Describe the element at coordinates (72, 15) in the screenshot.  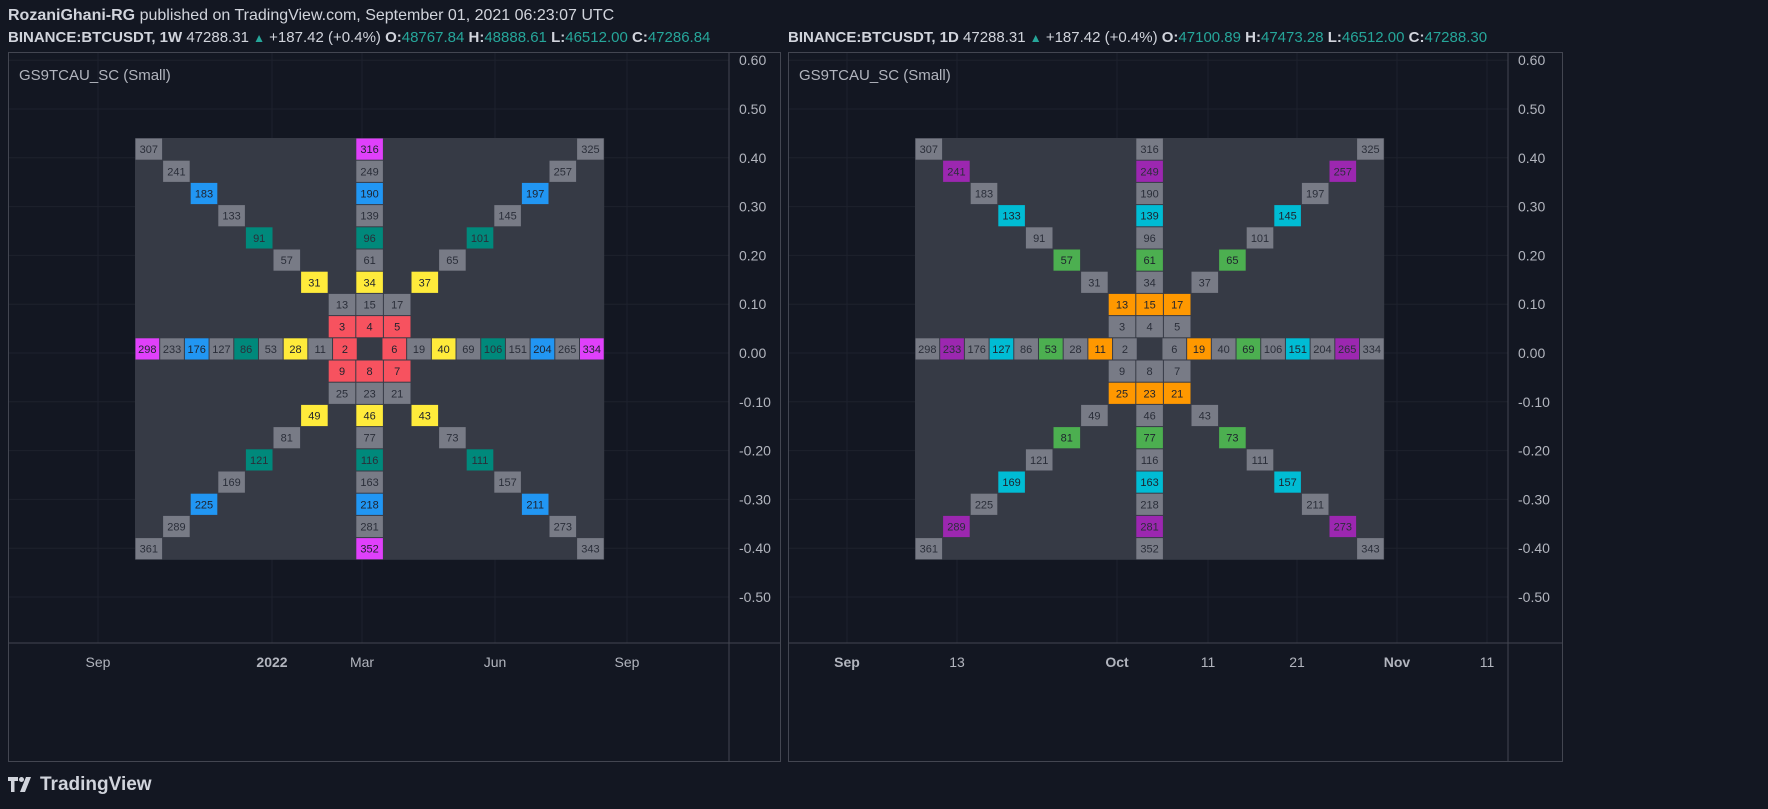
I see `author-name: RozaniGhani-RG` at that location.